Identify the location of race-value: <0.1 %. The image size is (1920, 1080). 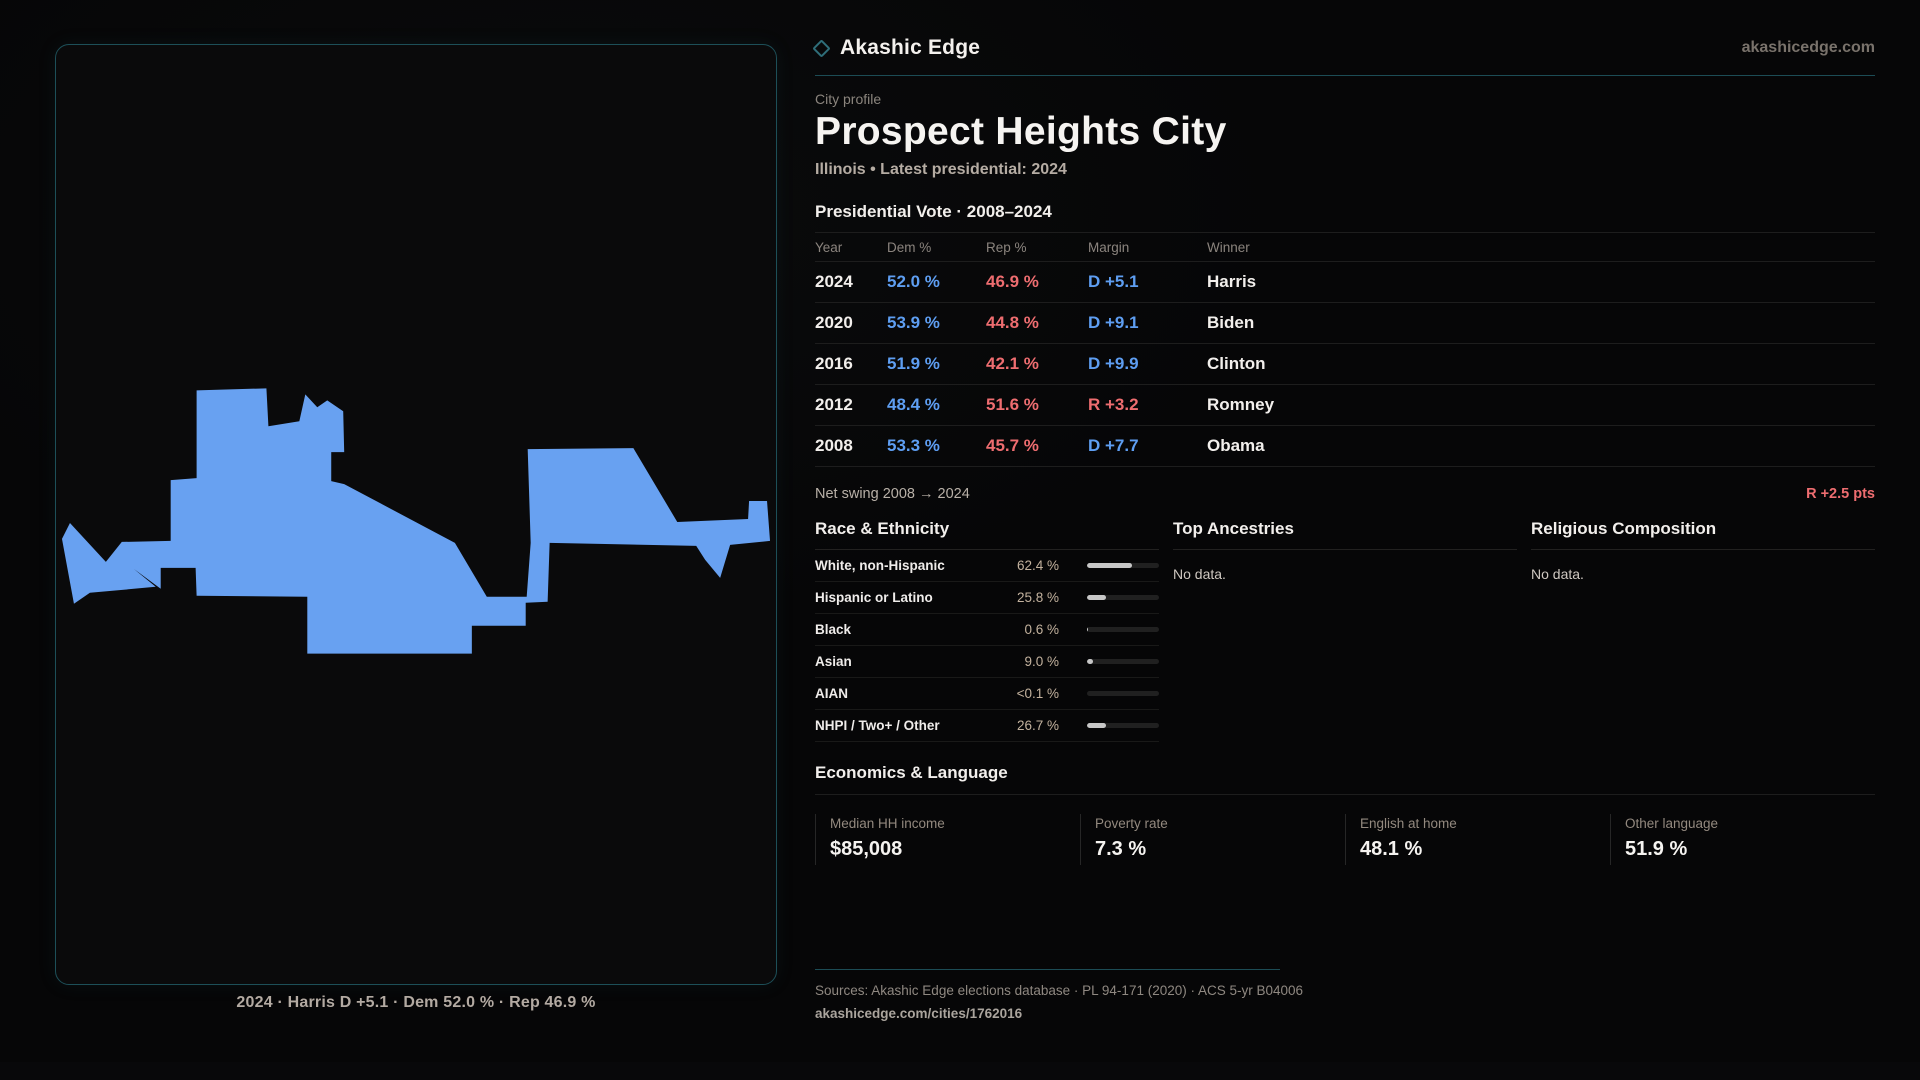
(1037, 693).